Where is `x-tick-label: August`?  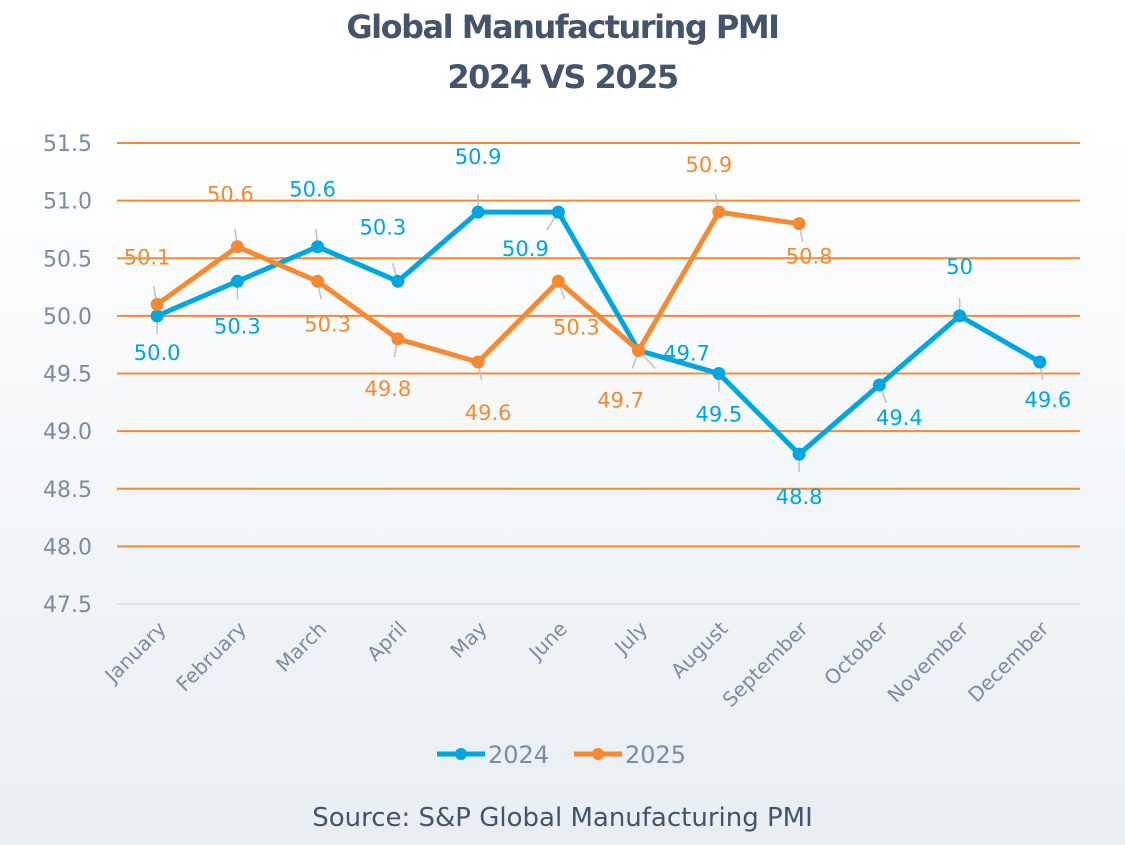
x-tick-label: August is located at coordinates (699, 649).